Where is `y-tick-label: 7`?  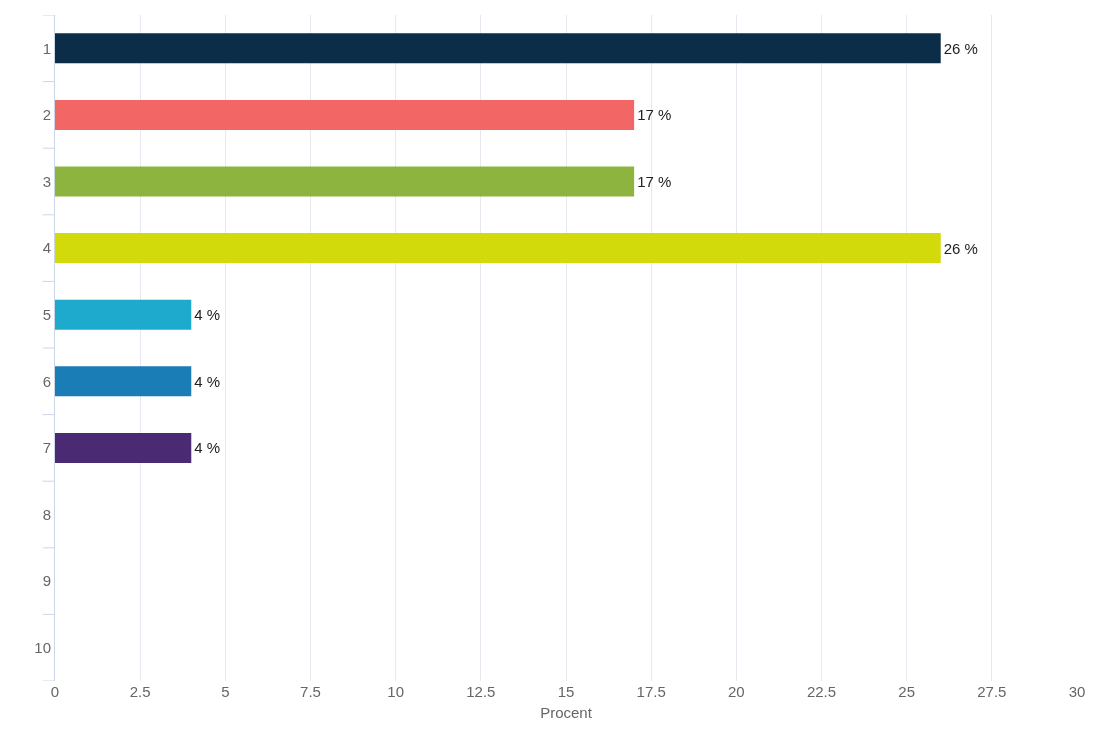 y-tick-label: 7 is located at coordinates (46, 448).